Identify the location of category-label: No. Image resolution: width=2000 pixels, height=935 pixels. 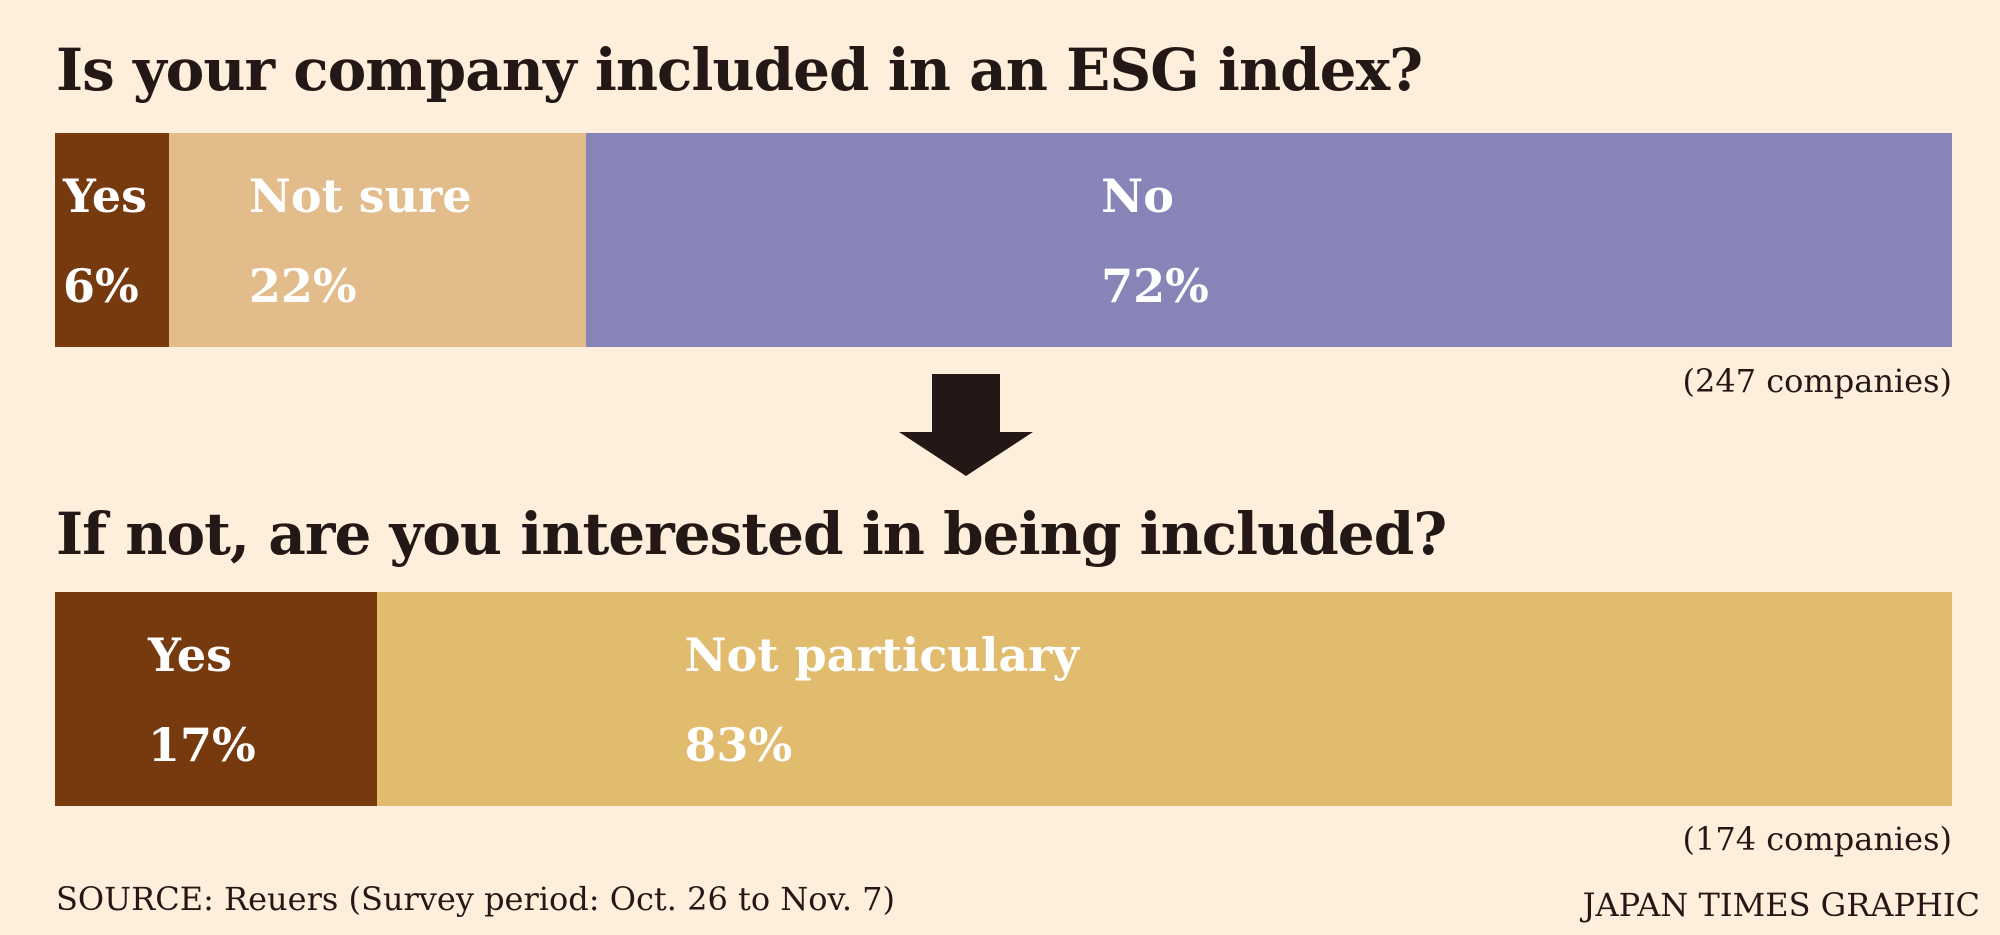
(1137, 196).